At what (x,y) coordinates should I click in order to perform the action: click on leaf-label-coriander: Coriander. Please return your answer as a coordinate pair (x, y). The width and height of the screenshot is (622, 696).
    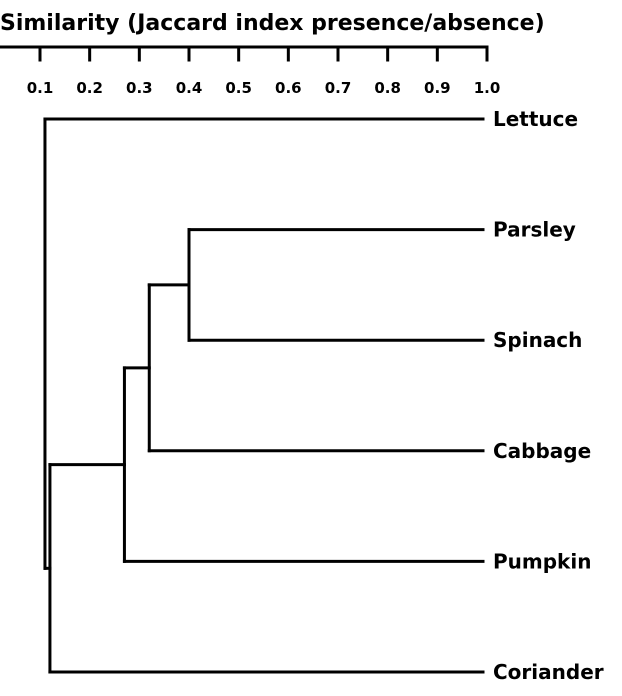
    Looking at the image, I should click on (548, 672).